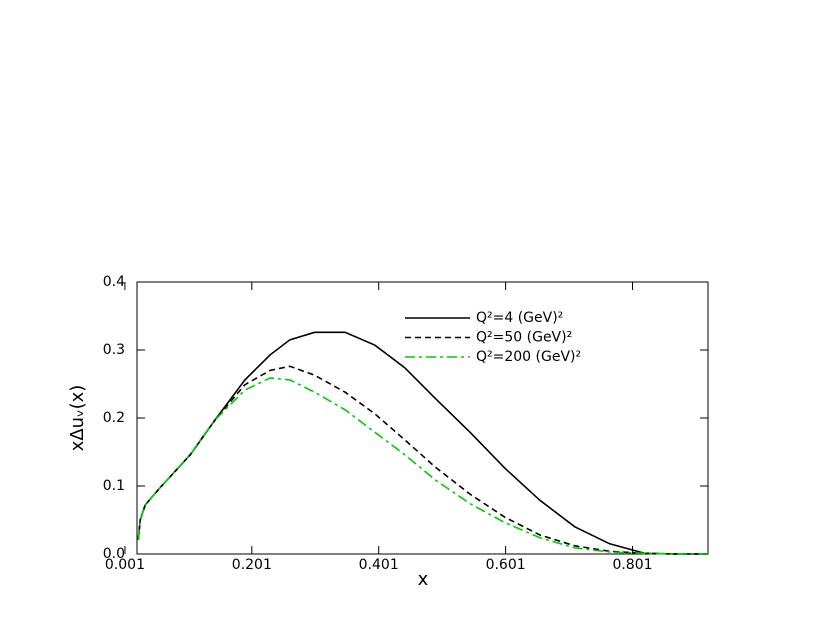 The image size is (830, 623). Describe the element at coordinates (528, 357) in the screenshot. I see `legend-label: Q²=200 (GeV)²` at that location.